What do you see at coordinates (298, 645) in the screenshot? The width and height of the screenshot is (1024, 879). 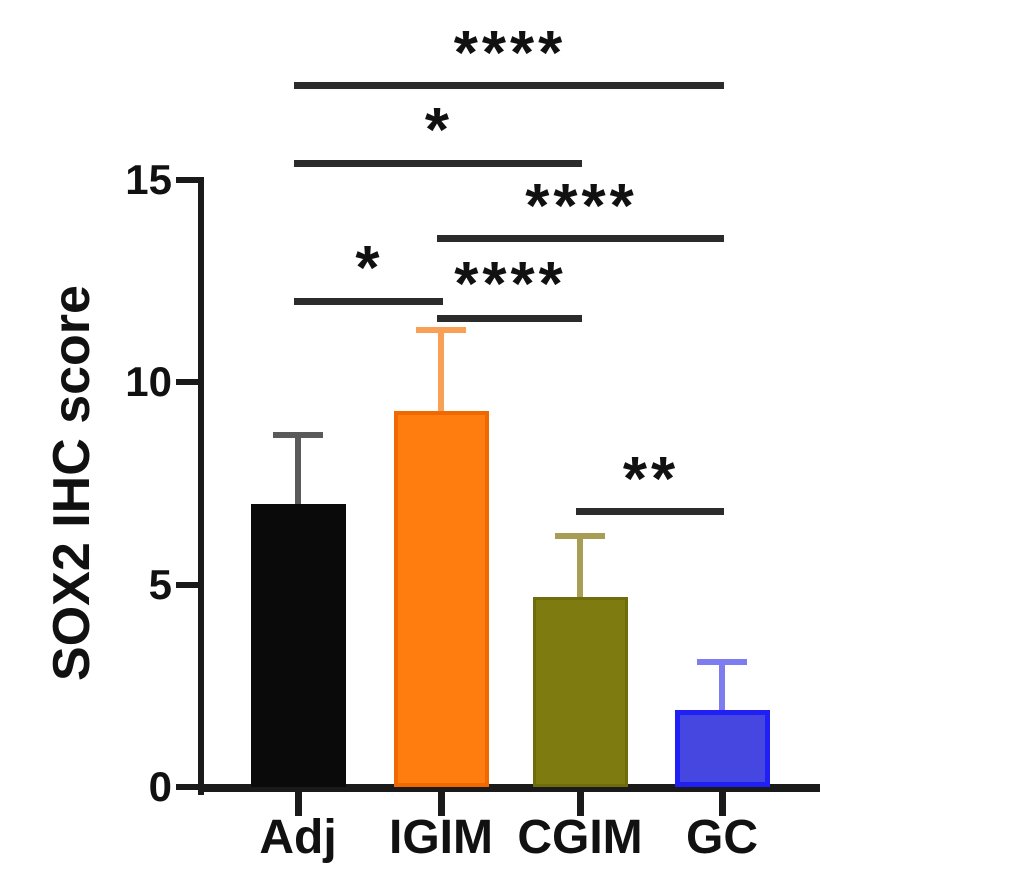 I see `bar-adj` at bounding box center [298, 645].